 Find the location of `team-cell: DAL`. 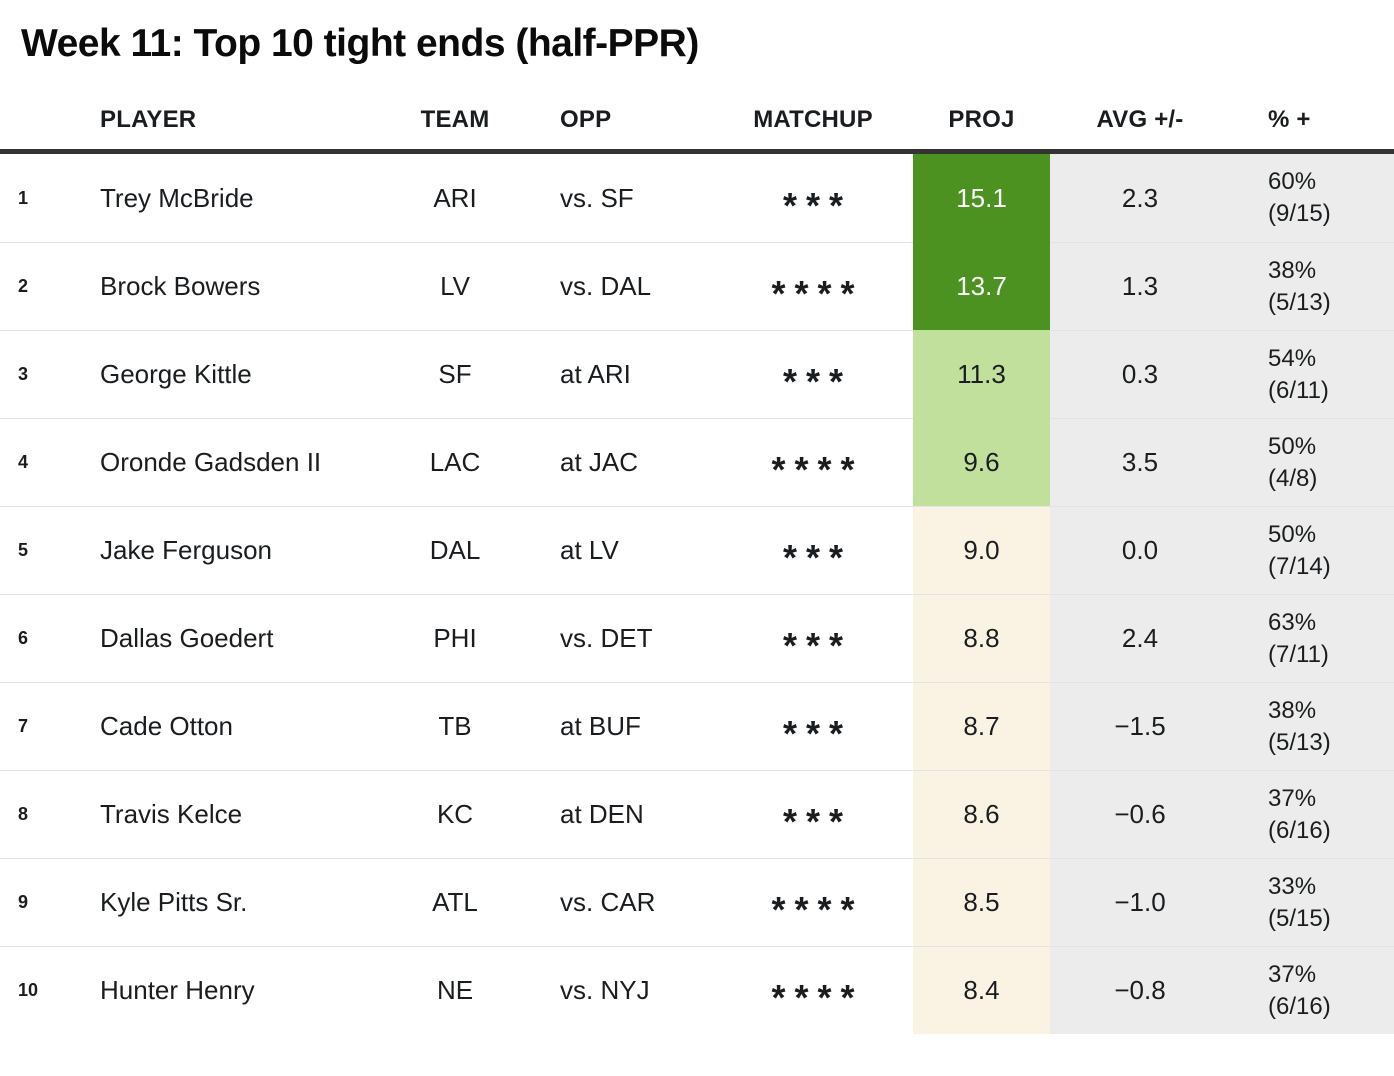

team-cell: DAL is located at coordinates (455, 550).